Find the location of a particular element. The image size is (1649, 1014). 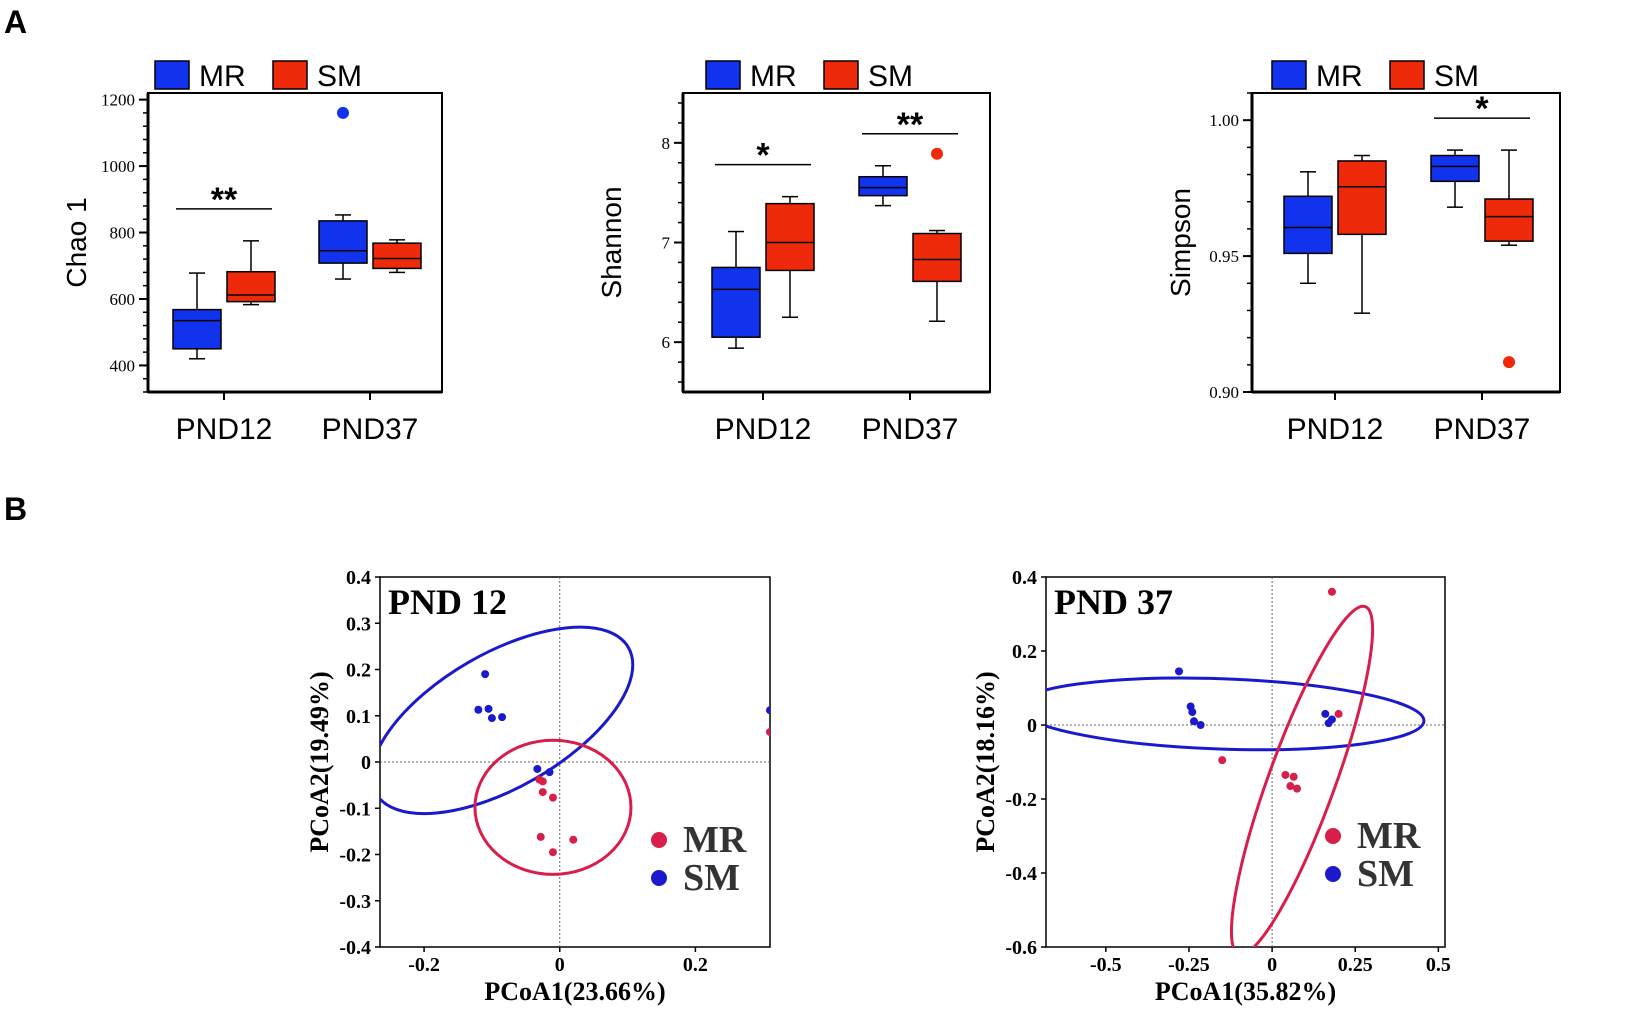

chao1-category-pnd12: PND12 is located at coordinates (224, 429).